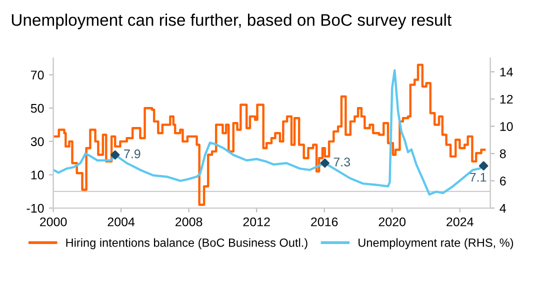 The width and height of the screenshot is (533, 306). What do you see at coordinates (256, 221) in the screenshot?
I see `x-tick-label: 2012` at bounding box center [256, 221].